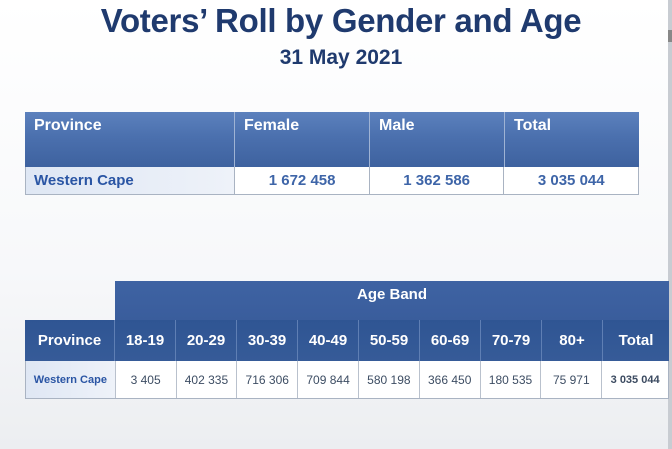 The height and width of the screenshot is (449, 672). I want to click on cell-40-49: 709 844, so click(328, 379).